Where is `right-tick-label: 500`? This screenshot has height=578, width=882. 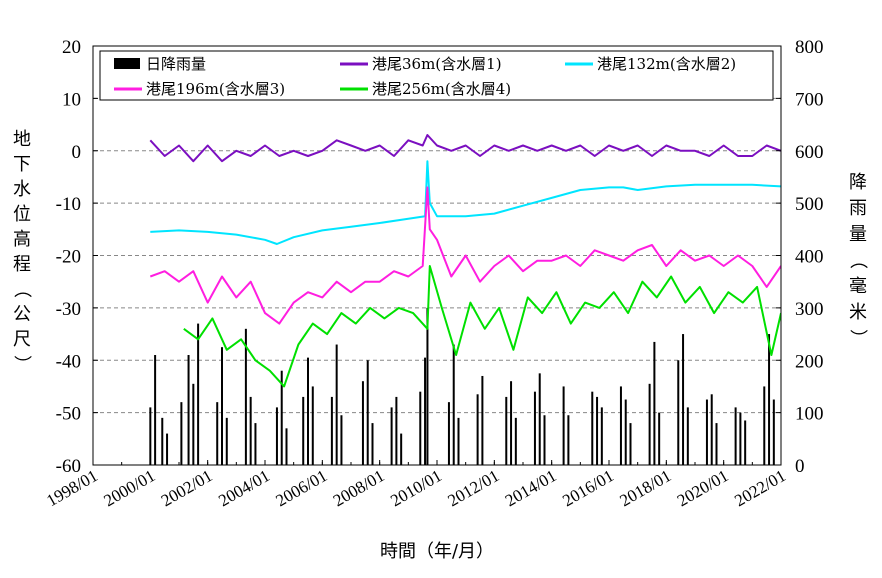
right-tick-label: 500 is located at coordinates (809, 204).